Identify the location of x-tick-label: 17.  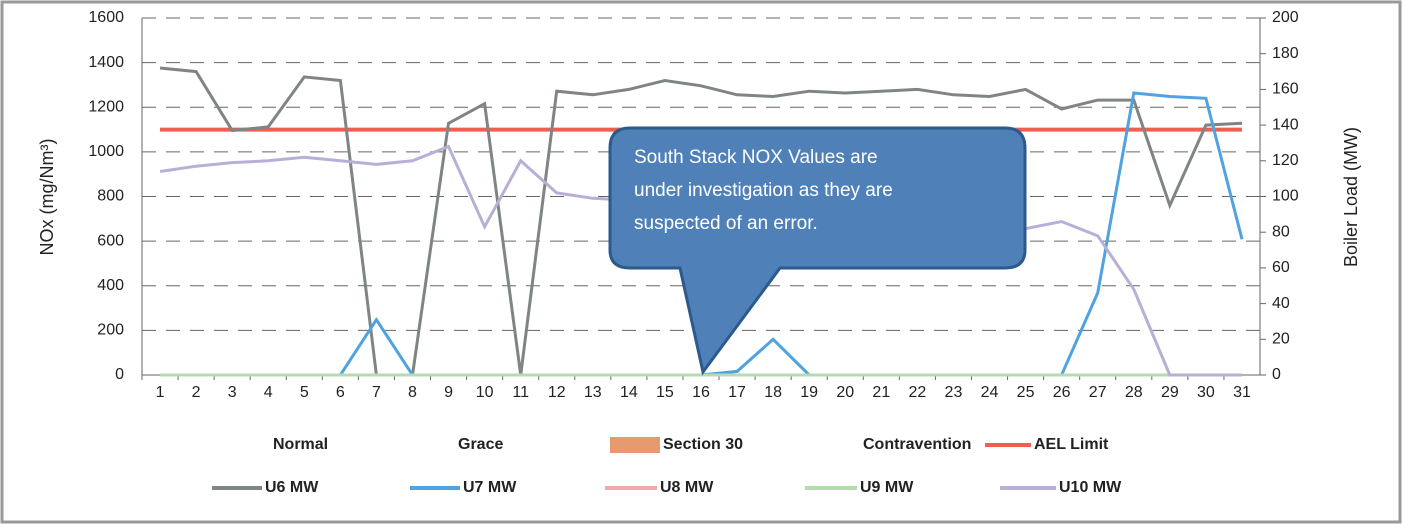
(737, 392).